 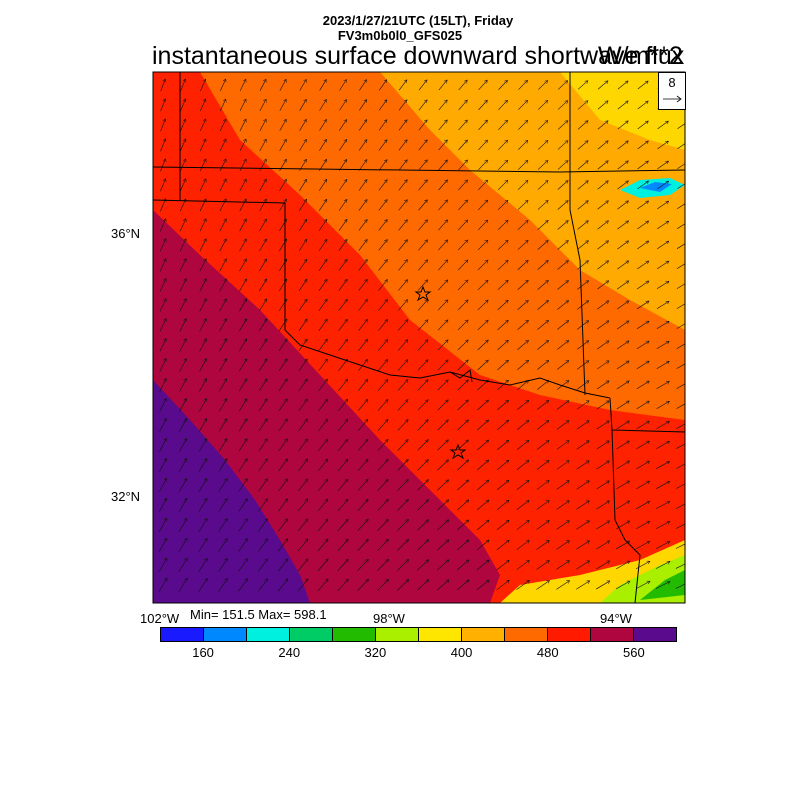 What do you see at coordinates (532, 201) in the screenshot?
I see `fill-amber` at bounding box center [532, 201].